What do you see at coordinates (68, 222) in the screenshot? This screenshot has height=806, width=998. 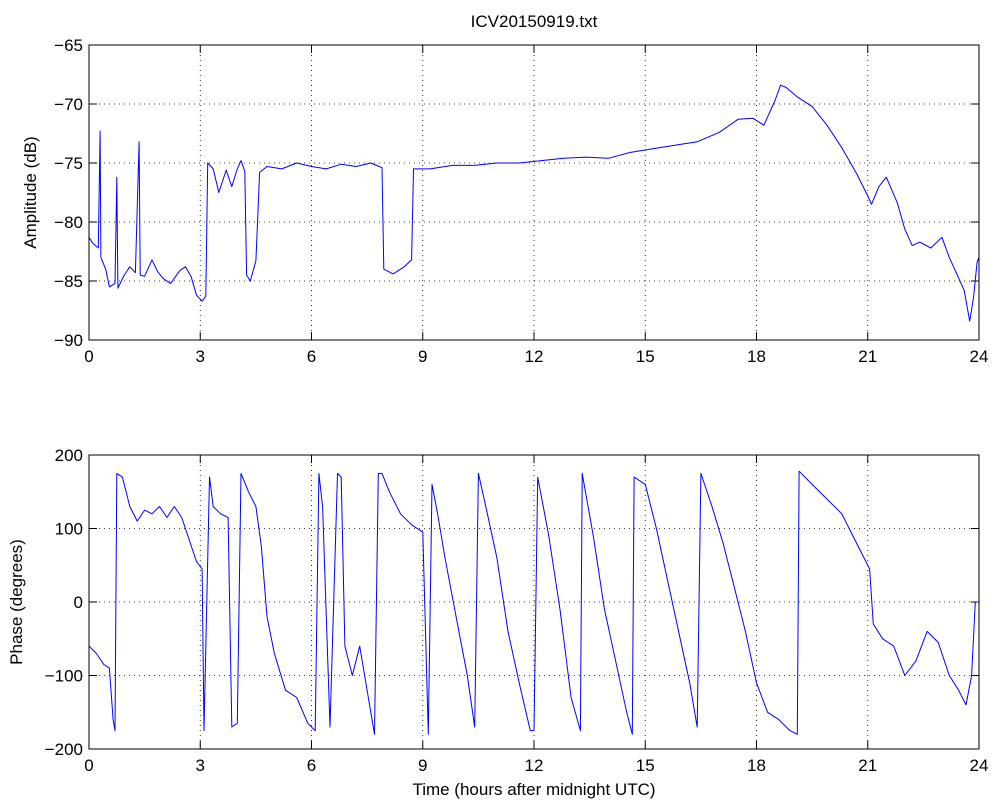 I see `amplitude-y-tick-label: −80` at bounding box center [68, 222].